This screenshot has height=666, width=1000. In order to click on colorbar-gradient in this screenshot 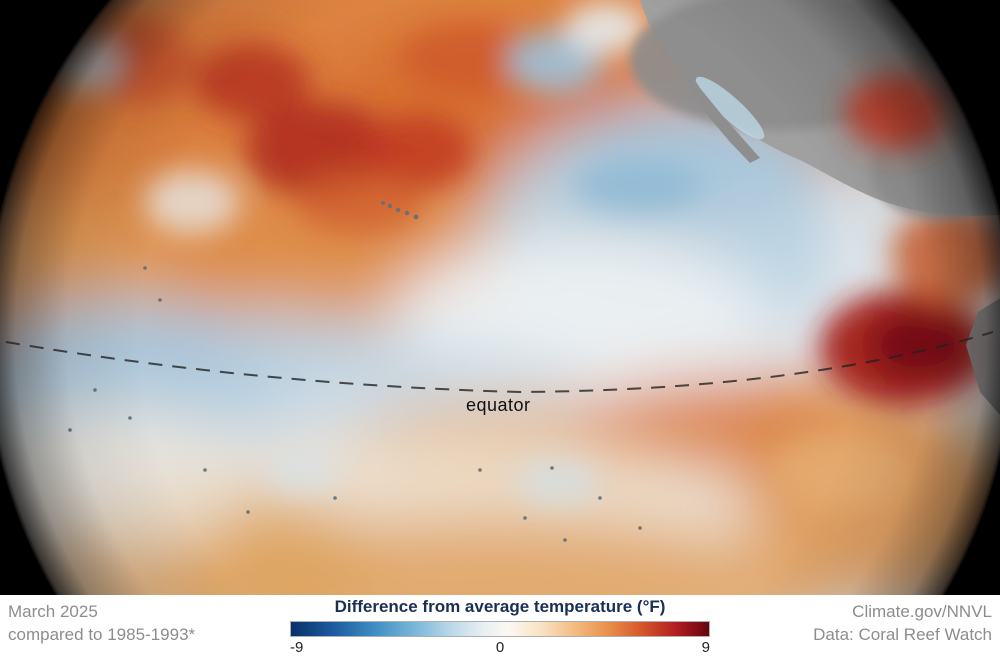, I will do `click(500, 629)`.